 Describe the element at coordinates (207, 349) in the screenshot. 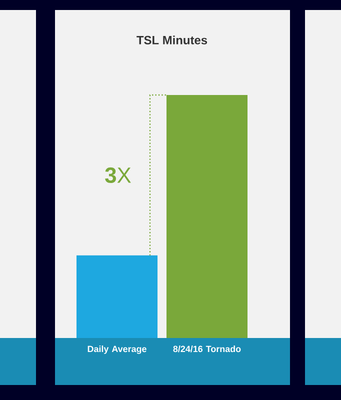

I see `x-tick-label: 8/24/16 Tornado` at that location.